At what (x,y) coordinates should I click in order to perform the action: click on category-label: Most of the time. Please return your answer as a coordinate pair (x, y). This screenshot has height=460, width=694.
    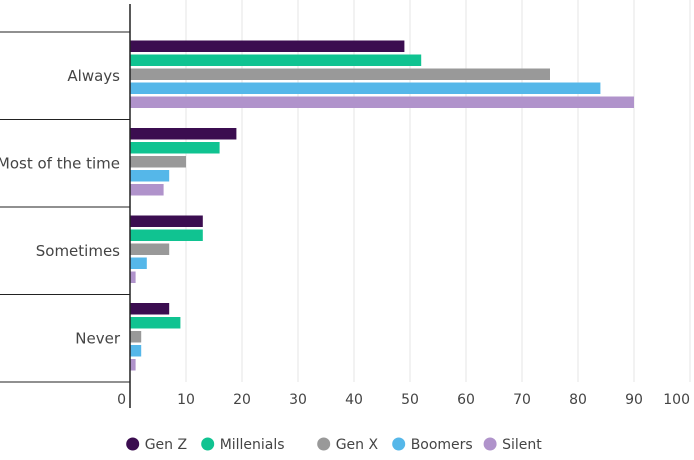
    Looking at the image, I should click on (60, 163).